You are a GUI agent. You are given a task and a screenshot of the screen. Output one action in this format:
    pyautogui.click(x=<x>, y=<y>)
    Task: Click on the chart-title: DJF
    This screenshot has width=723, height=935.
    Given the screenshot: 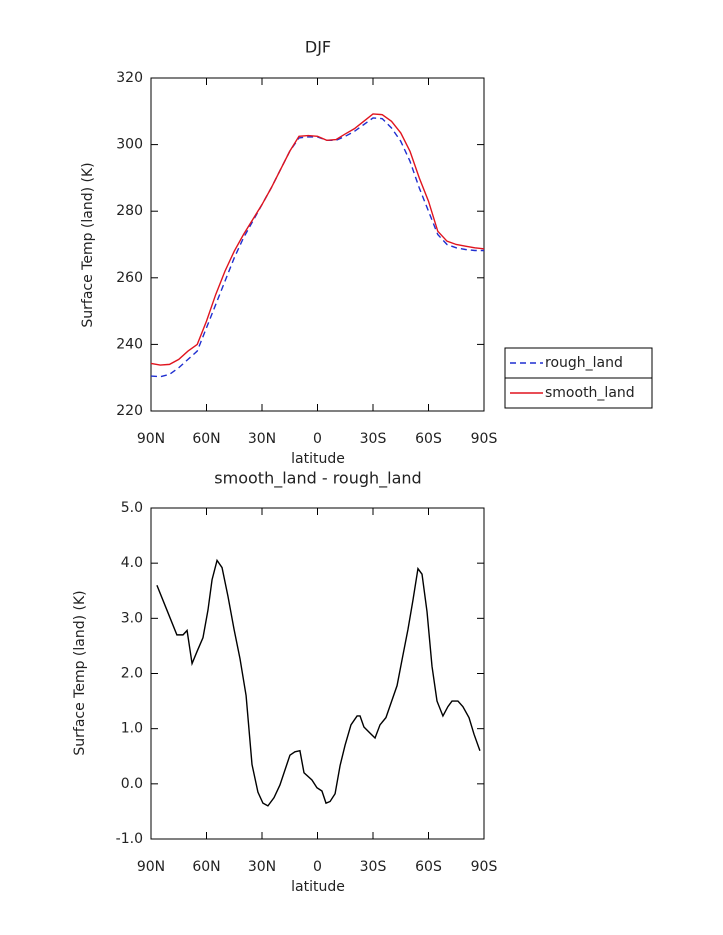 What is the action you would take?
    pyautogui.click(x=318, y=47)
    